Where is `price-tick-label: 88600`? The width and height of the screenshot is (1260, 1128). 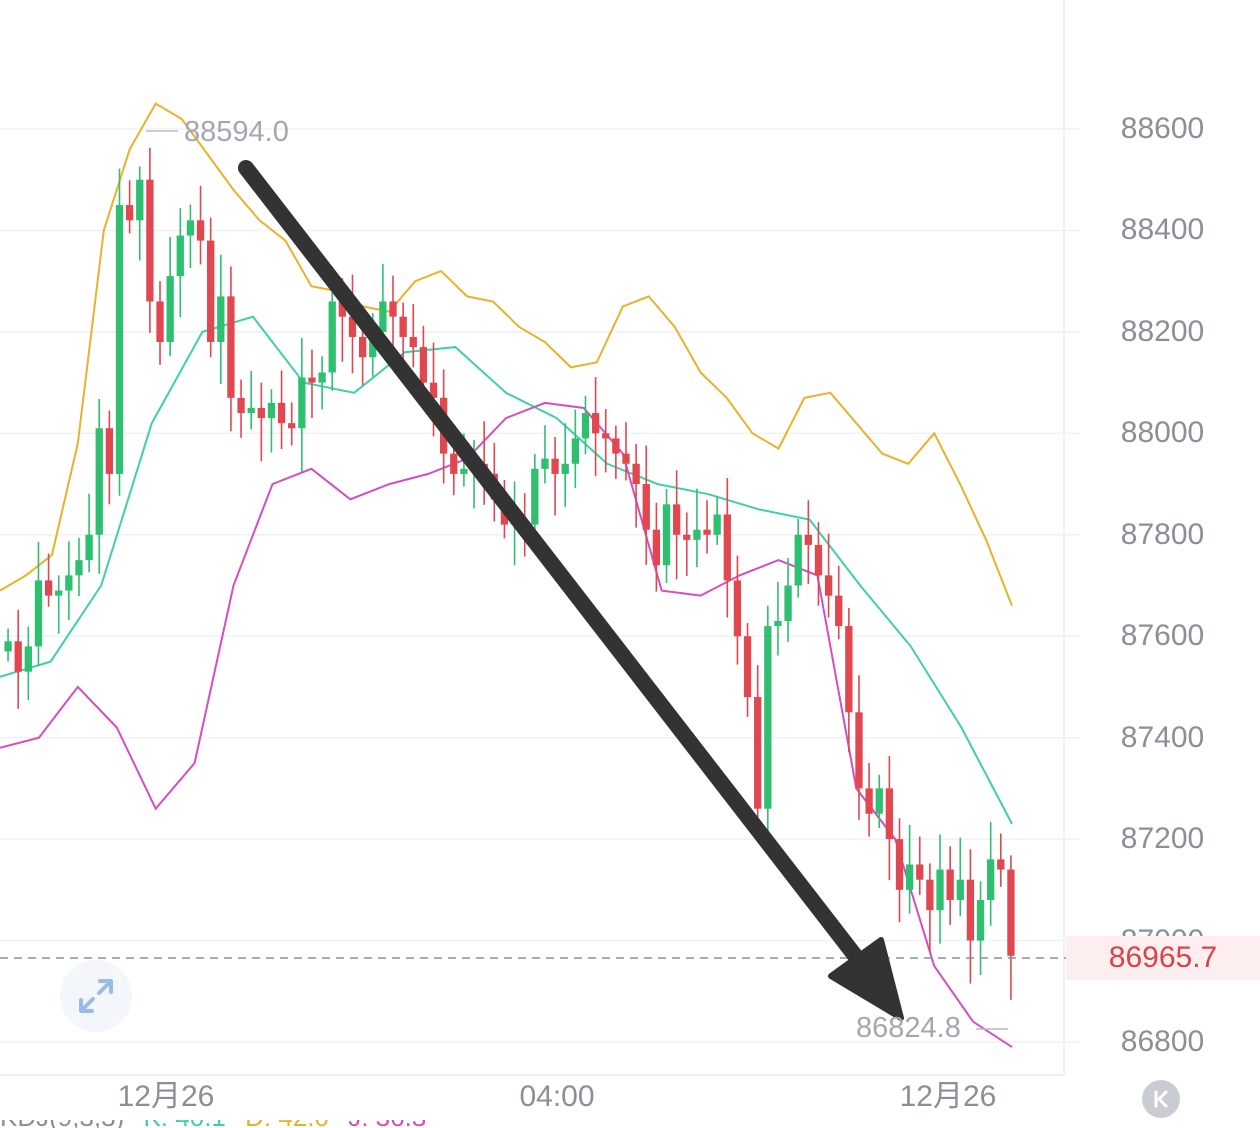
price-tick-label: 88600 is located at coordinates (1162, 128).